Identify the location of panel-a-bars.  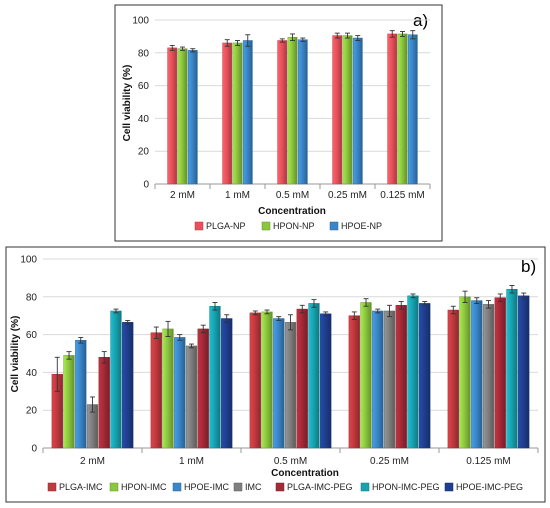
(292, 107).